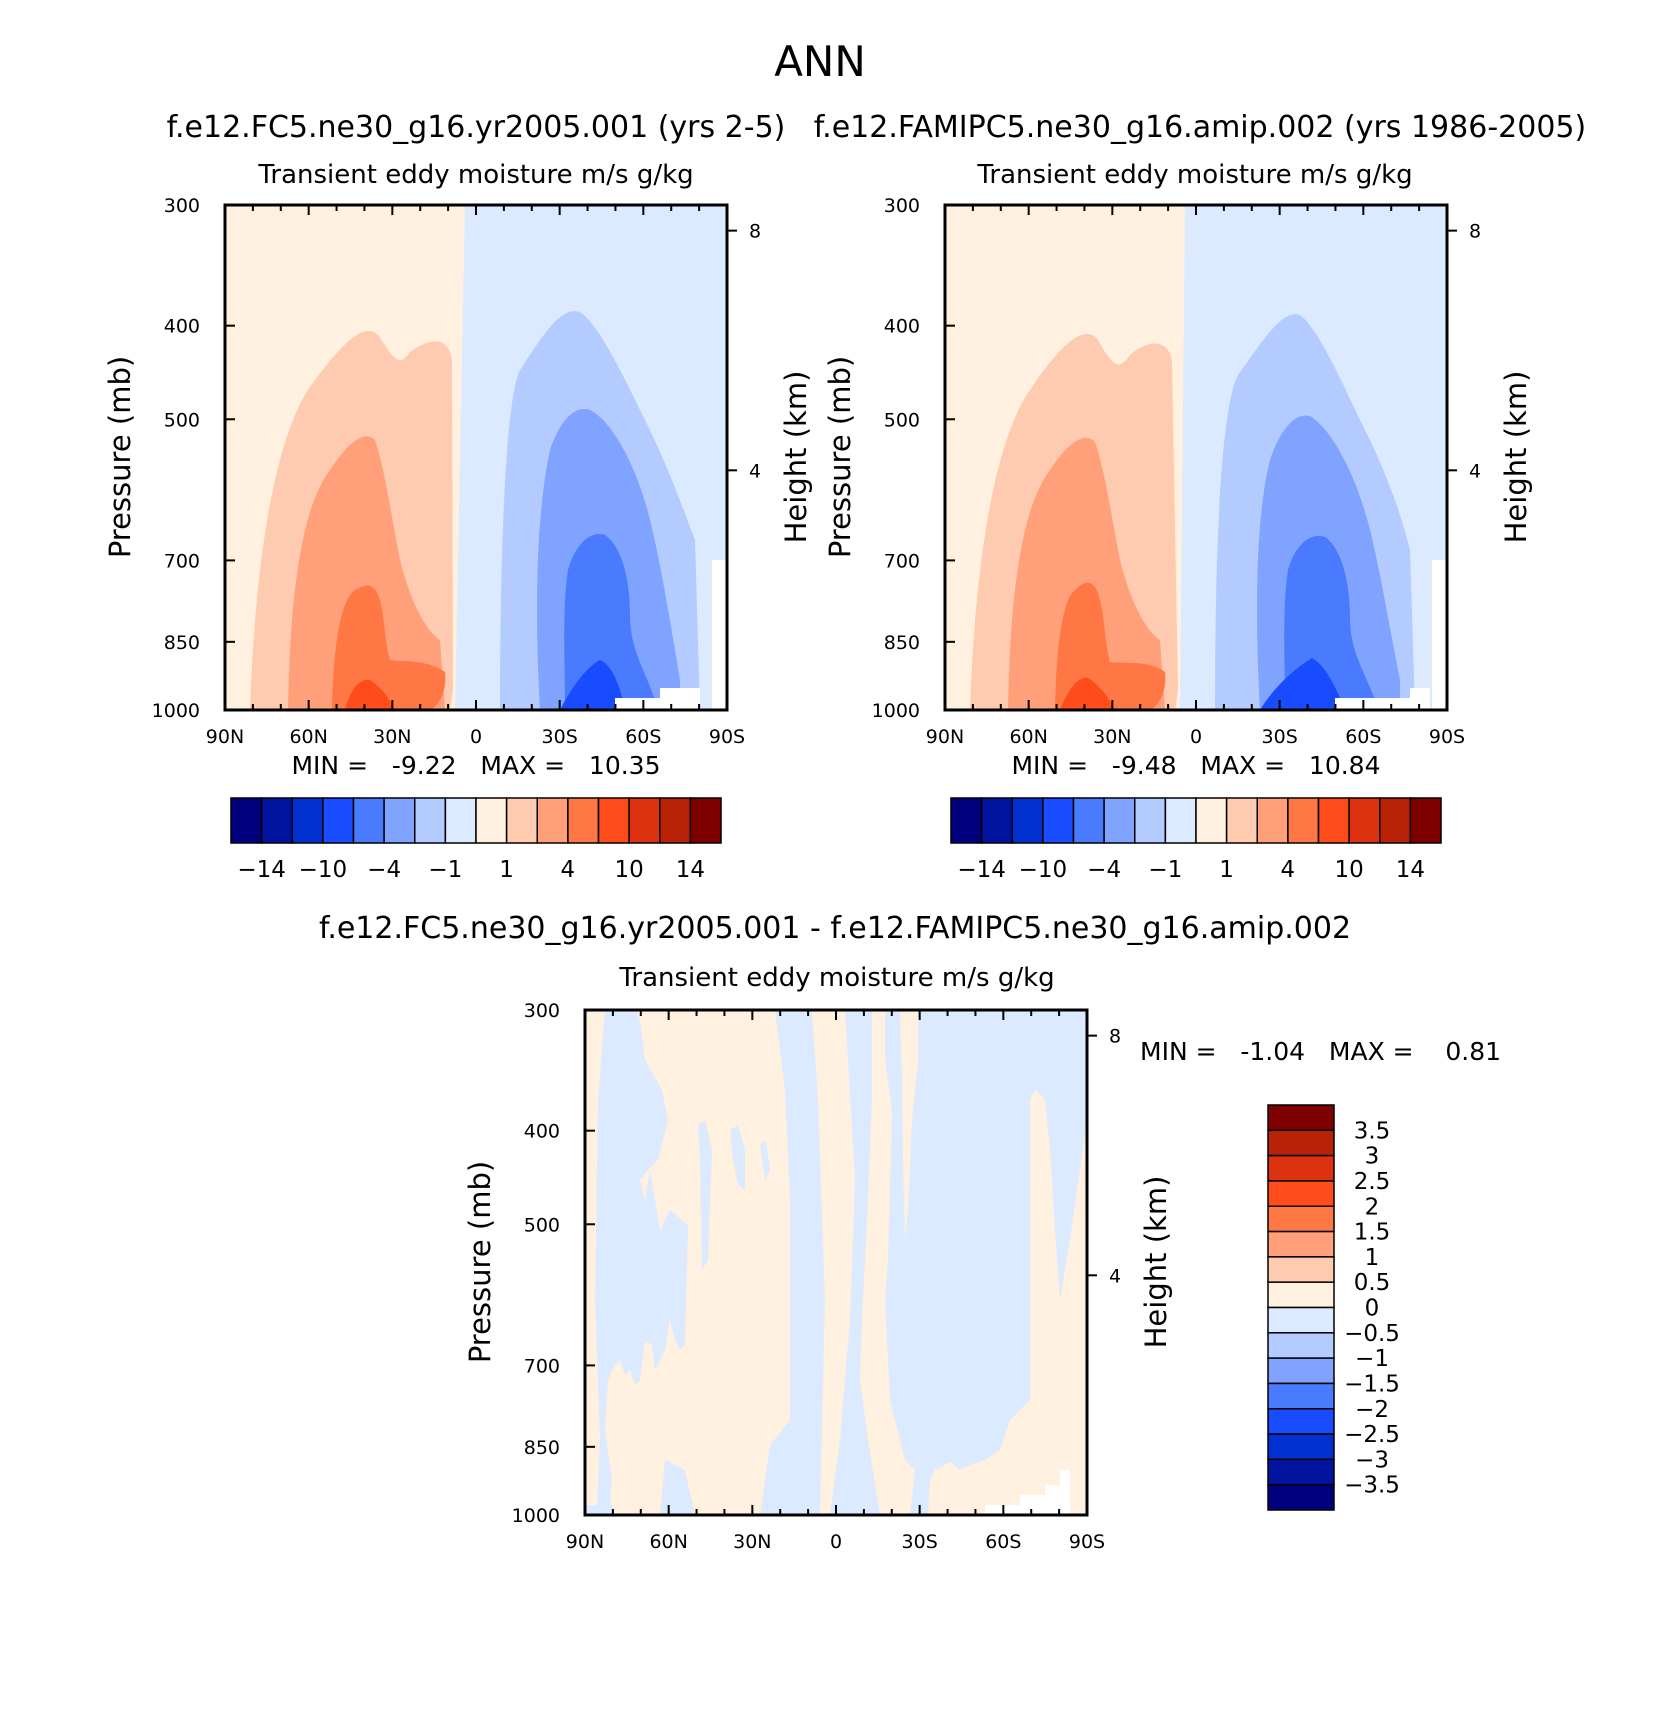 This screenshot has height=1710, width=1669. What do you see at coordinates (1372, 1157) in the screenshot?
I see `colorbar-label: 3` at bounding box center [1372, 1157].